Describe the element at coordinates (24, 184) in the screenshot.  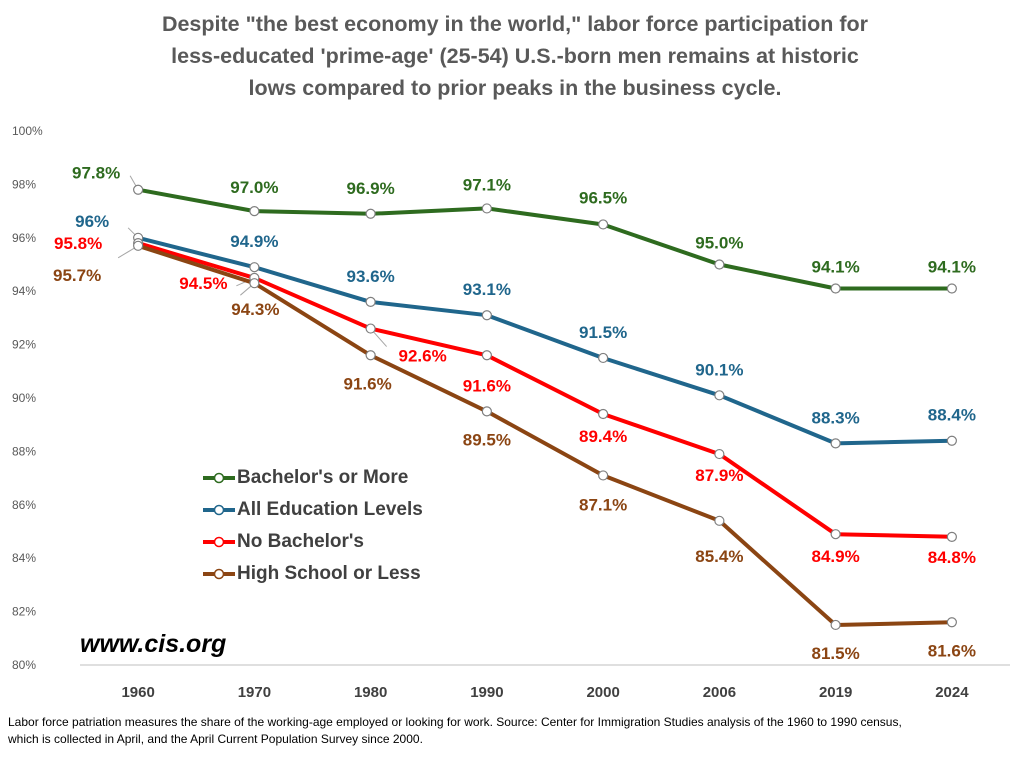
I see `y-tick-label: 98%` at that location.